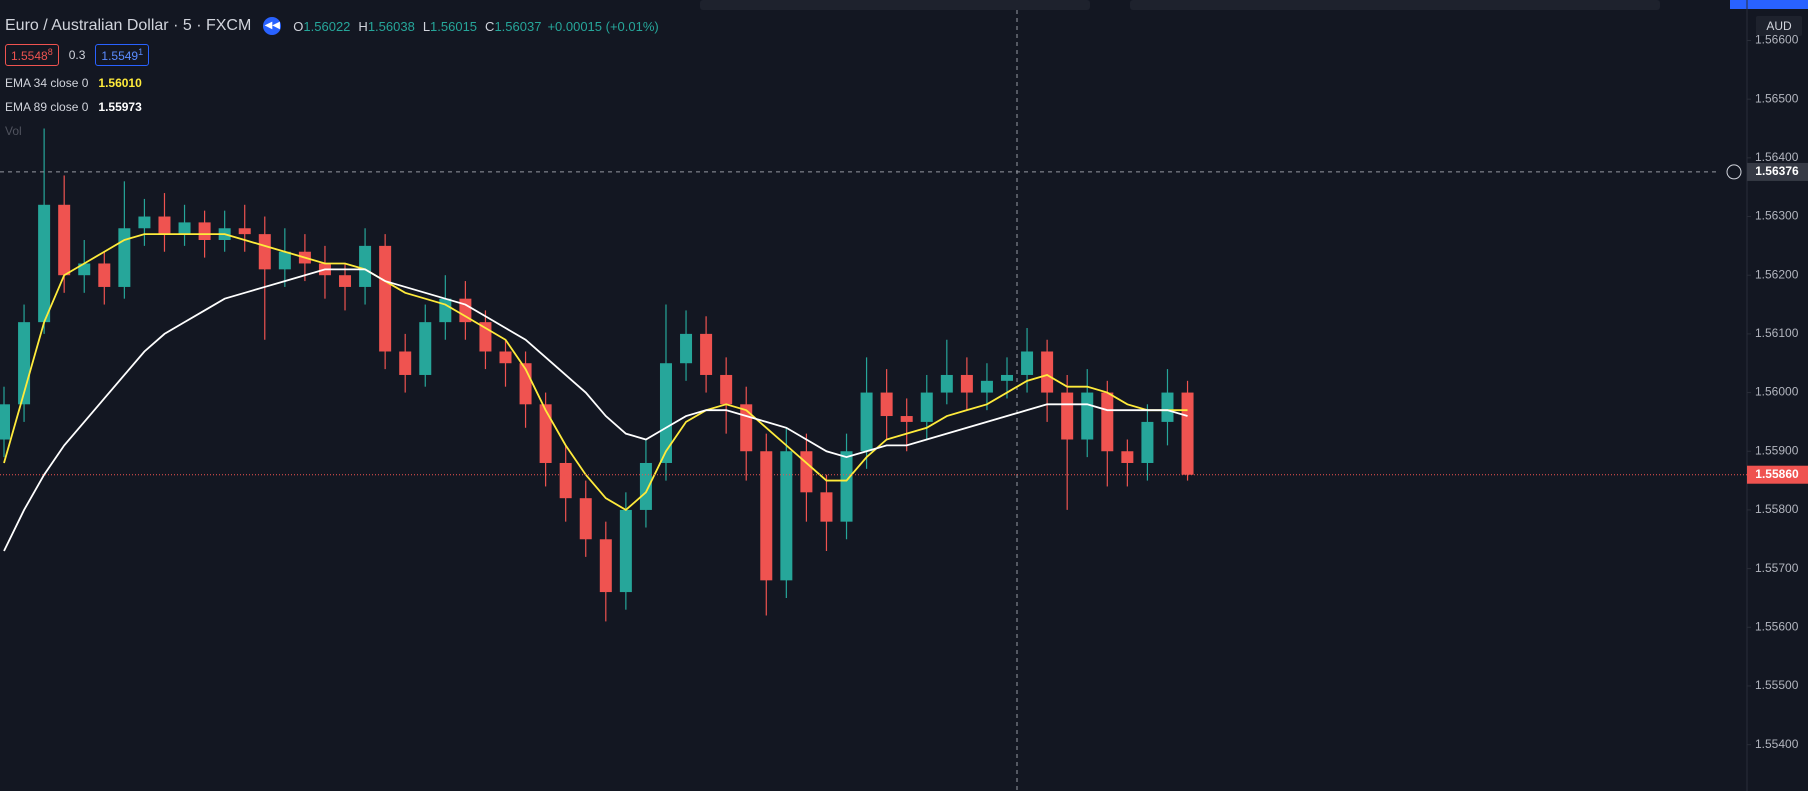  Describe the element at coordinates (327, 26) in the screenshot. I see `ohlc-value: 1.56022` at that location.